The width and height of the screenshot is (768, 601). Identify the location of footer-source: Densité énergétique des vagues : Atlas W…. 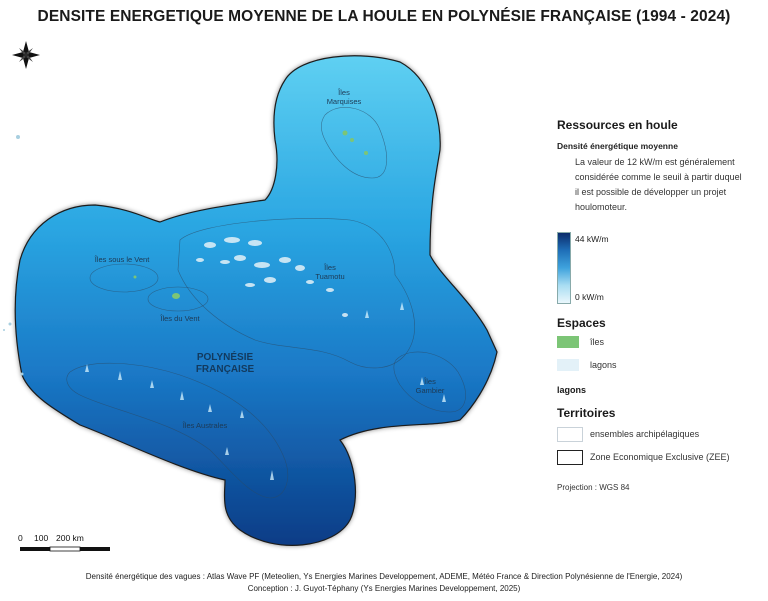
(384, 576).